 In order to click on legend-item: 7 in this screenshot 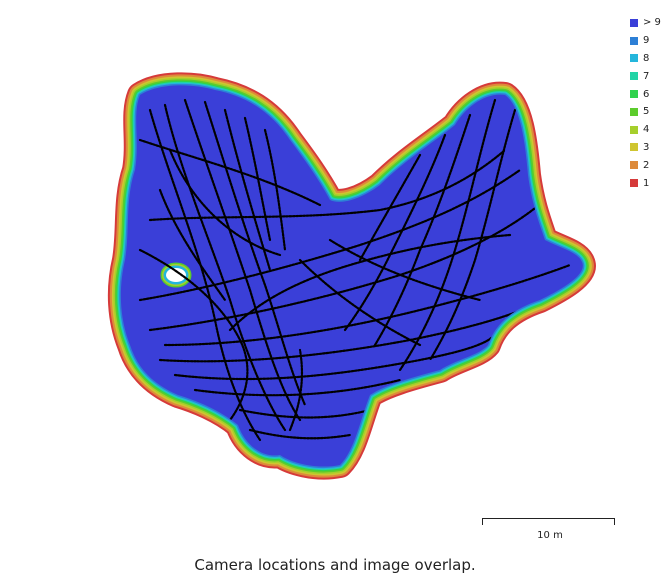, I will do `click(650, 76)`.